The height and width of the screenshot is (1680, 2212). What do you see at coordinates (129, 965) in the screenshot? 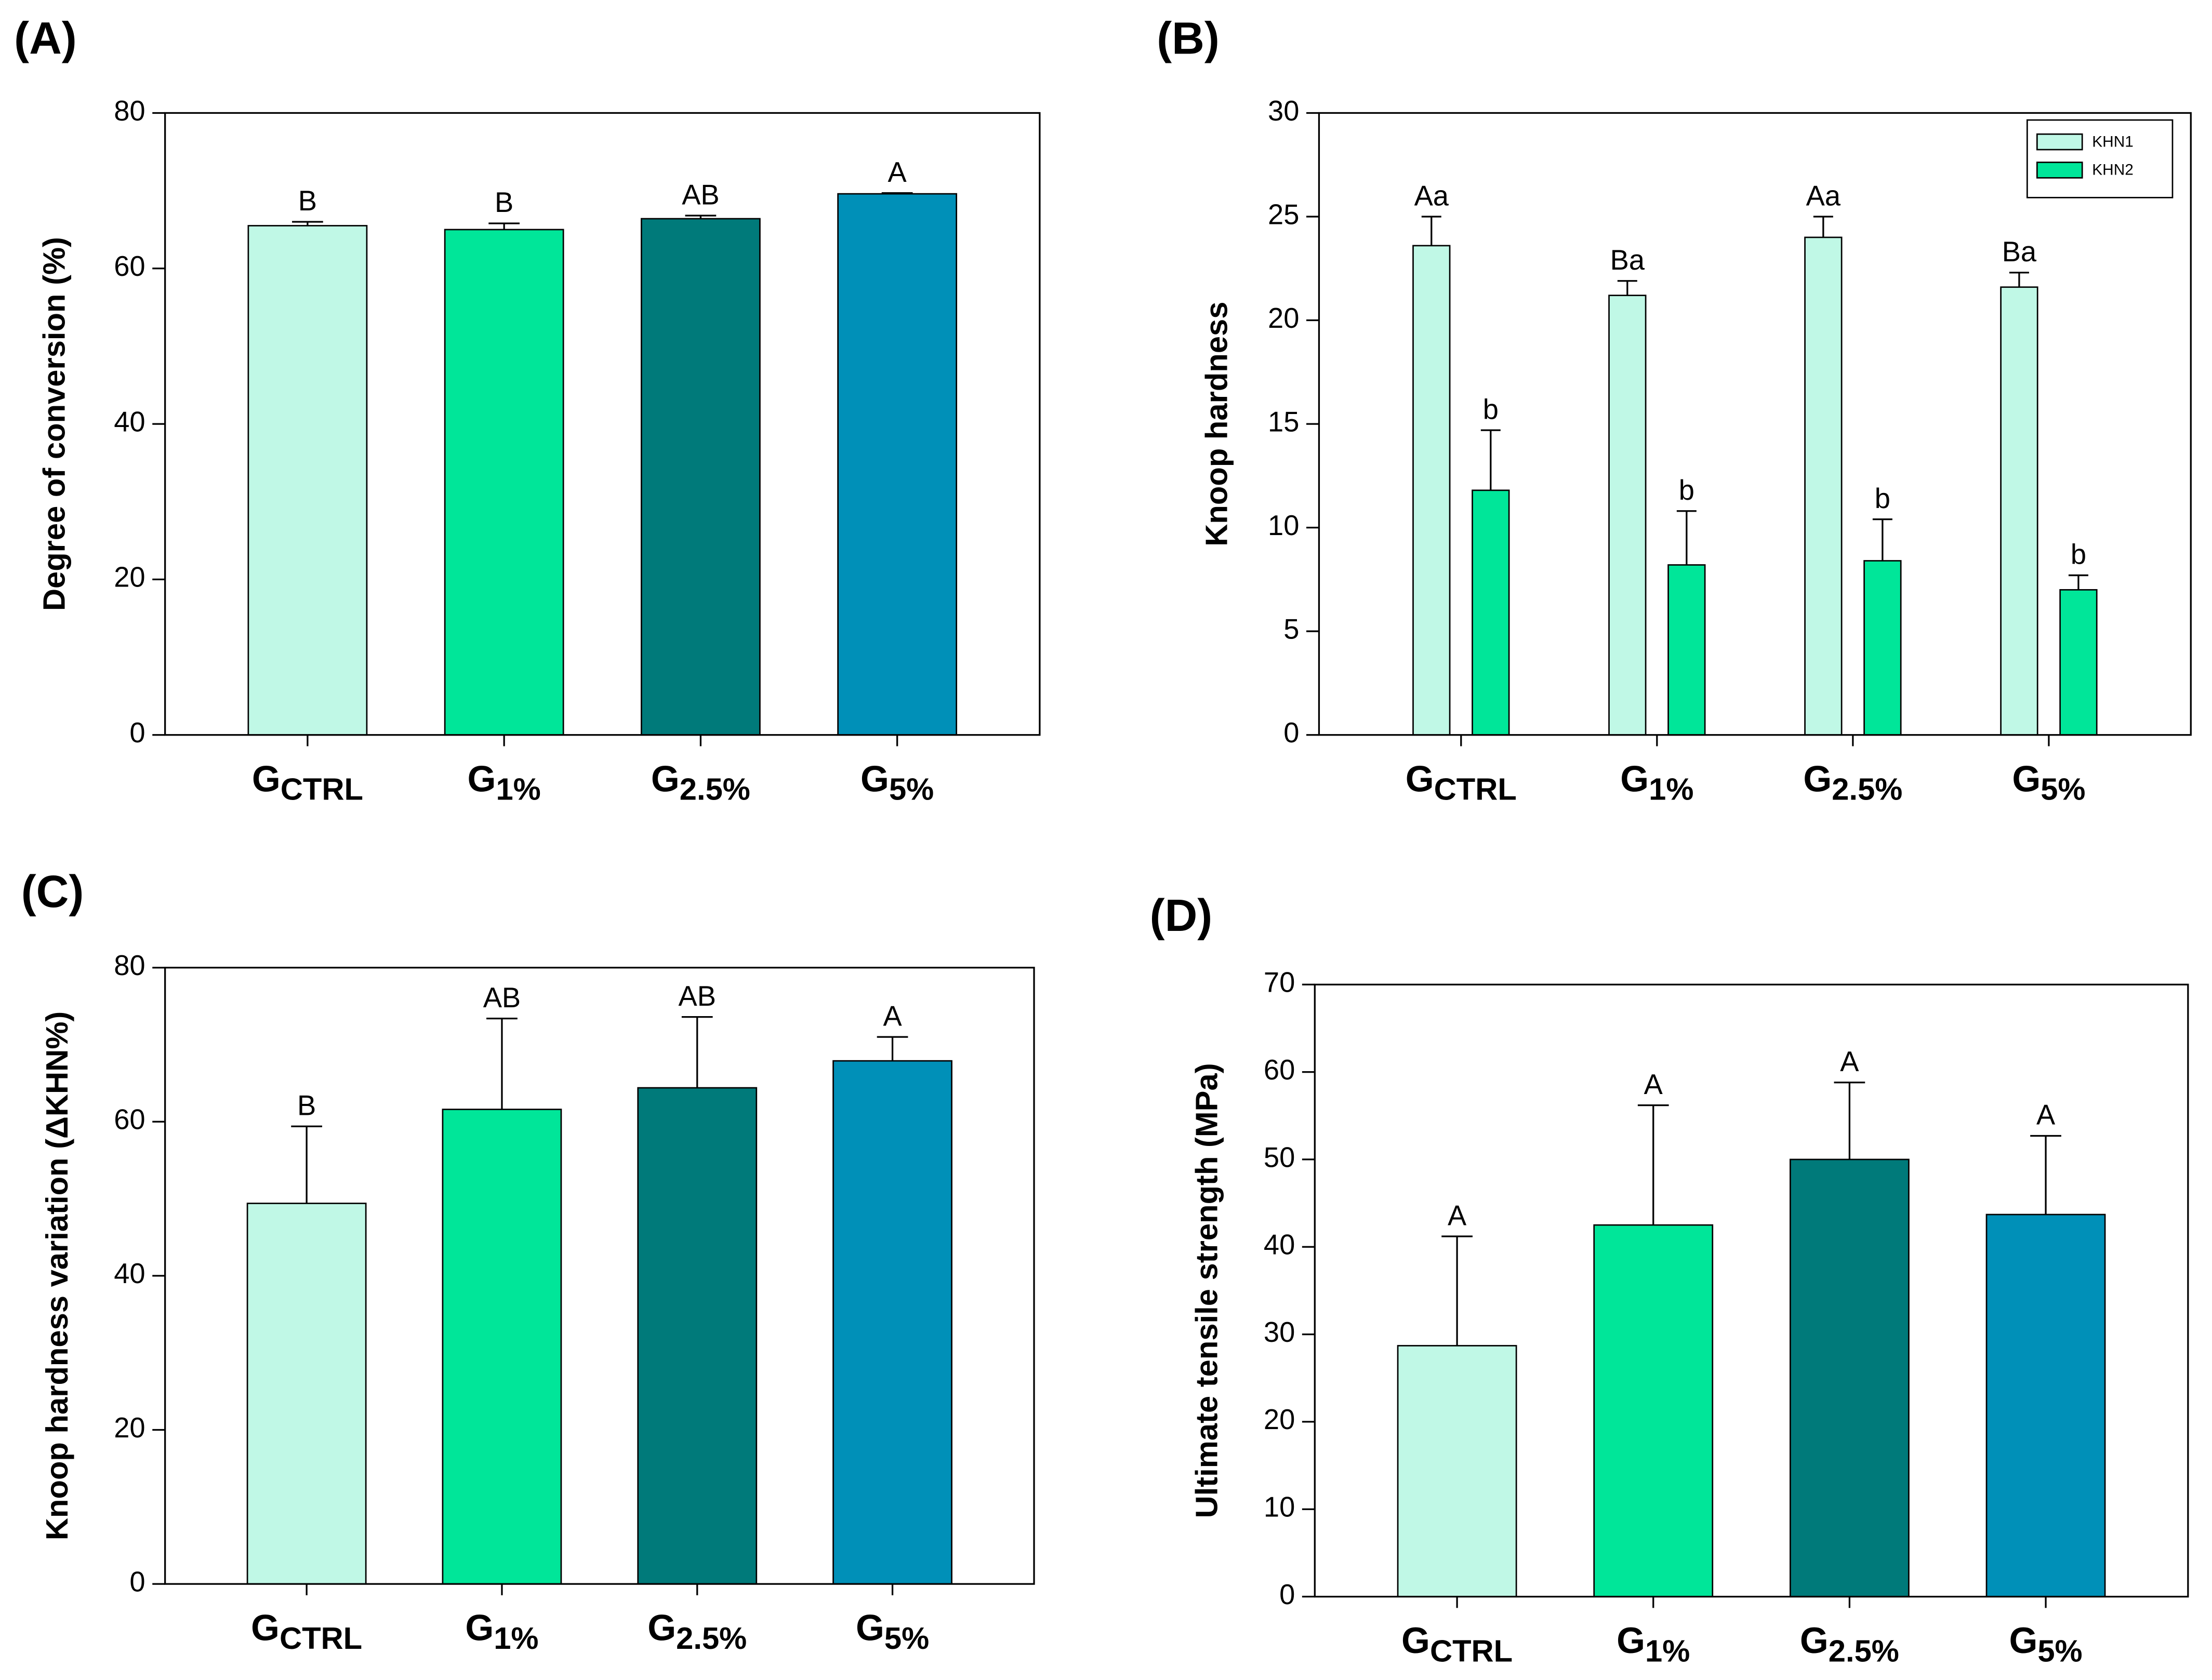
I see `y-tick-label: 80` at bounding box center [129, 965].